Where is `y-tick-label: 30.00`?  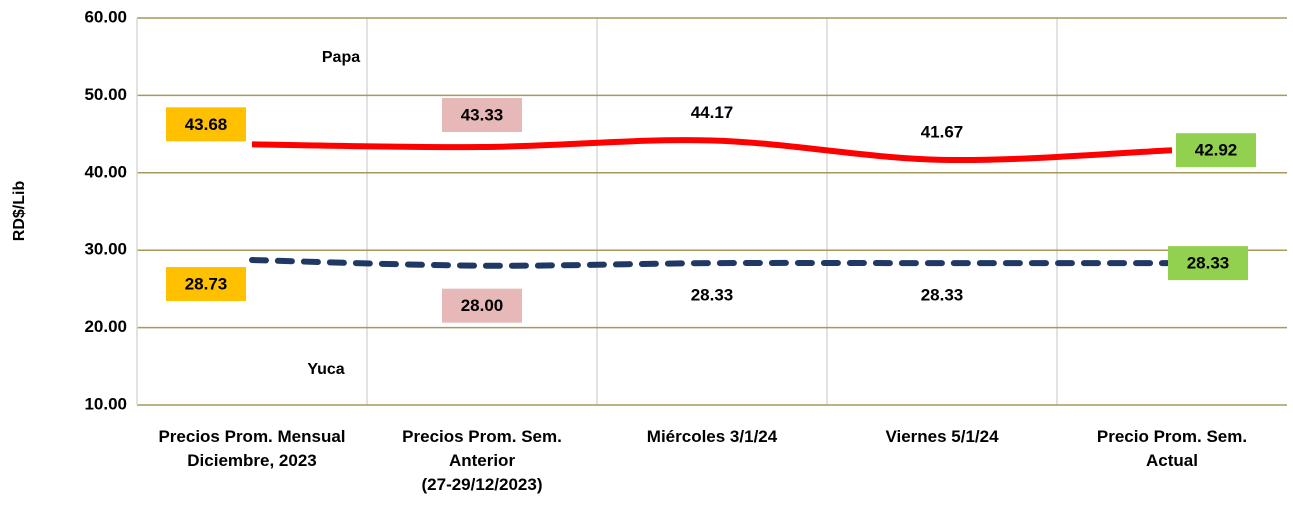 y-tick-label: 30.00 is located at coordinates (105, 249).